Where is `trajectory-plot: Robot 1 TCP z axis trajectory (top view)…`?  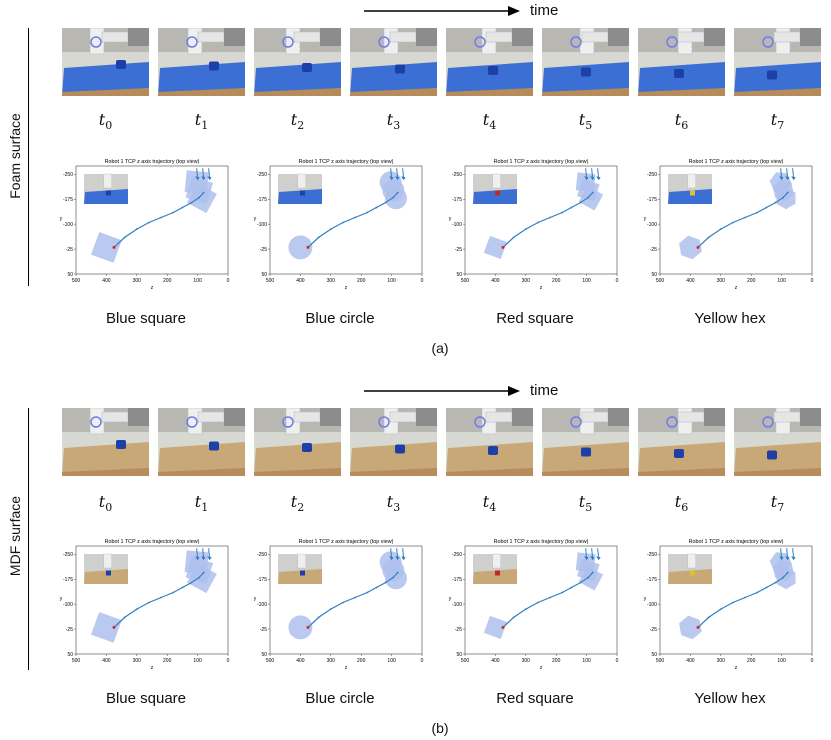 trajectory-plot: Robot 1 TCP z axis trajectory (top view)… is located at coordinates (534, 605).